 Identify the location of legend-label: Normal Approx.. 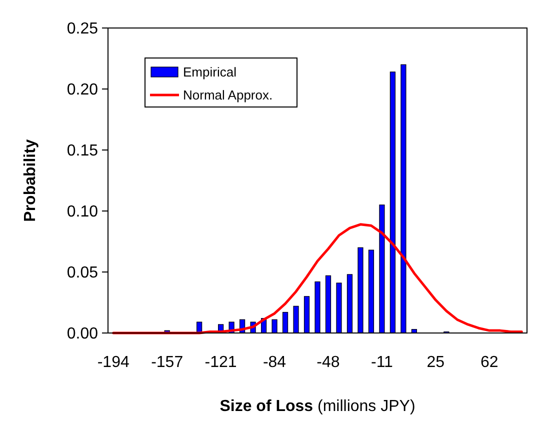
(228, 95).